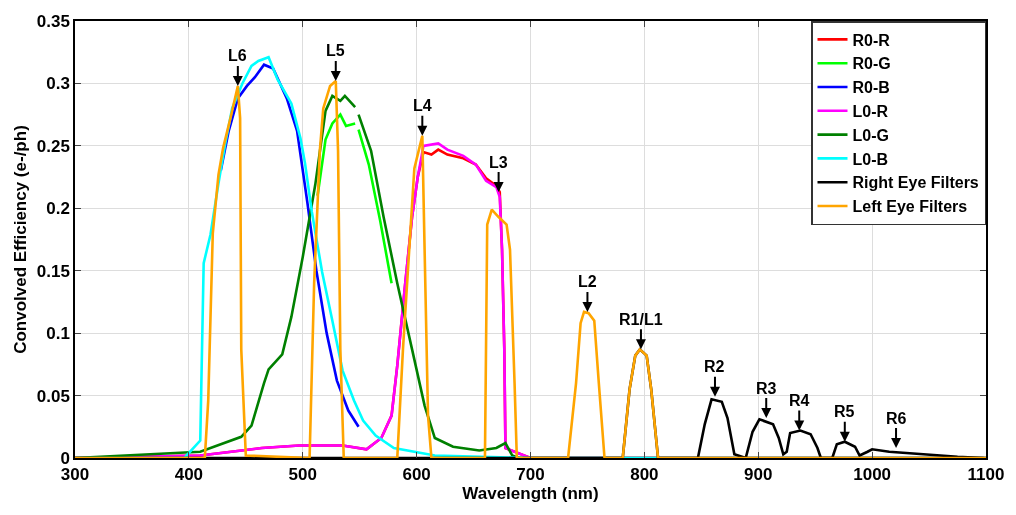  Describe the element at coordinates (53, 271) in the screenshot. I see `y-tick-label: 0.15` at that location.